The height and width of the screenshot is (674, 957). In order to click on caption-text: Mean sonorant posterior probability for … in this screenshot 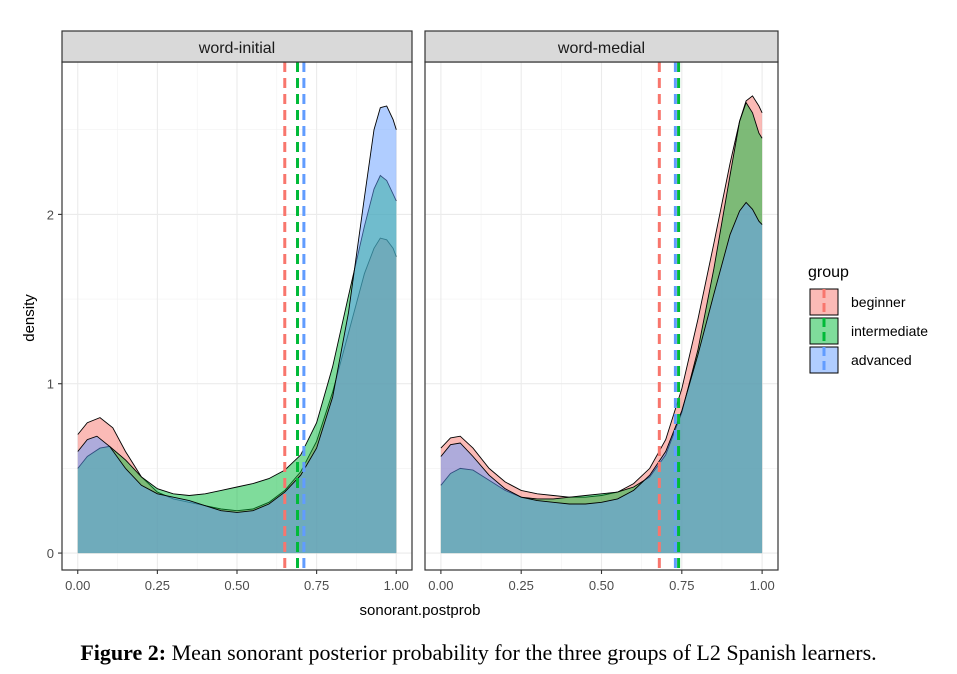, I will do `click(521, 652)`.